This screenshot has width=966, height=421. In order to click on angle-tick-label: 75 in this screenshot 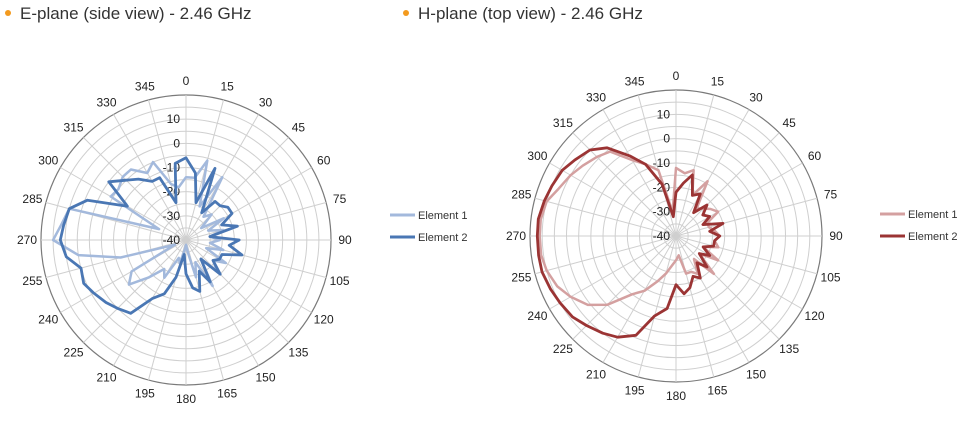, I will do `click(340, 199)`.